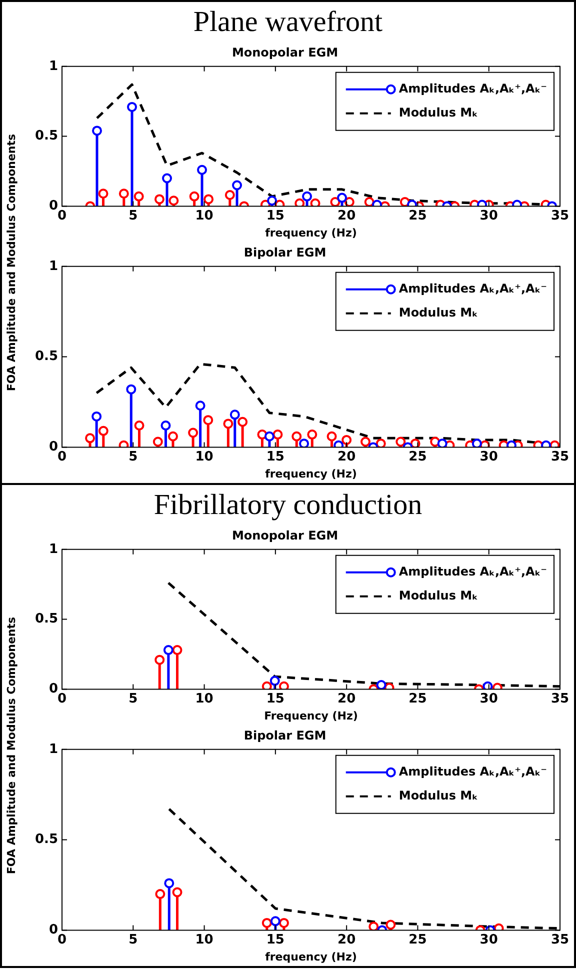  What do you see at coordinates (288, 22) in the screenshot?
I see `chart-title: Plane wavefront` at bounding box center [288, 22].